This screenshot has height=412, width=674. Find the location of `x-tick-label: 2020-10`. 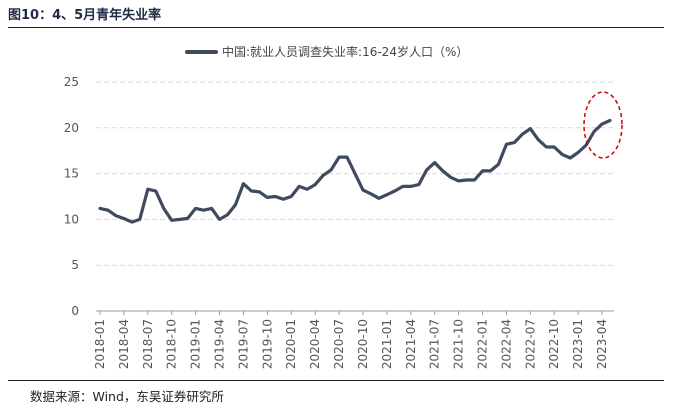

x-tick-label: 2020-10 is located at coordinates (363, 344).